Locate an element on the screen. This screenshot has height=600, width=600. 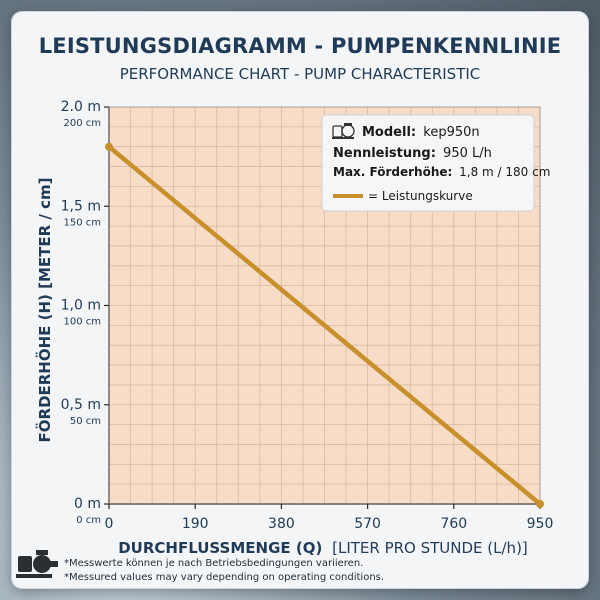
legend-rated-flow: Nennleistung: 950 L/h is located at coordinates (412, 153).